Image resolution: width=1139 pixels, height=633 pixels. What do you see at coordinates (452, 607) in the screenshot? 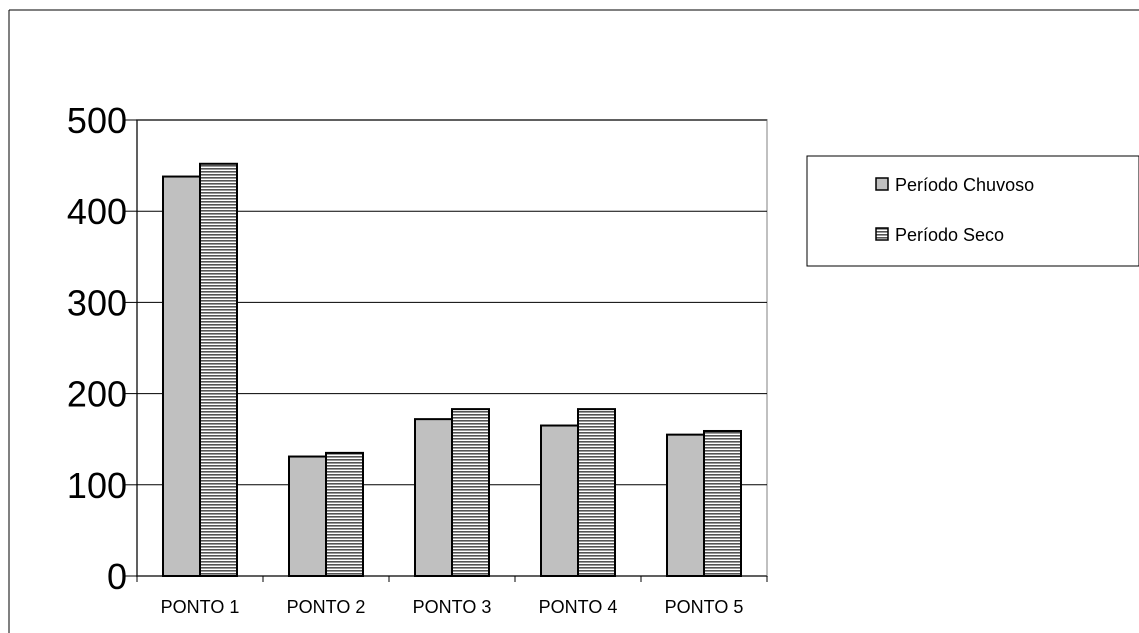
I see `x-tick-label: PONTO 3` at bounding box center [452, 607].